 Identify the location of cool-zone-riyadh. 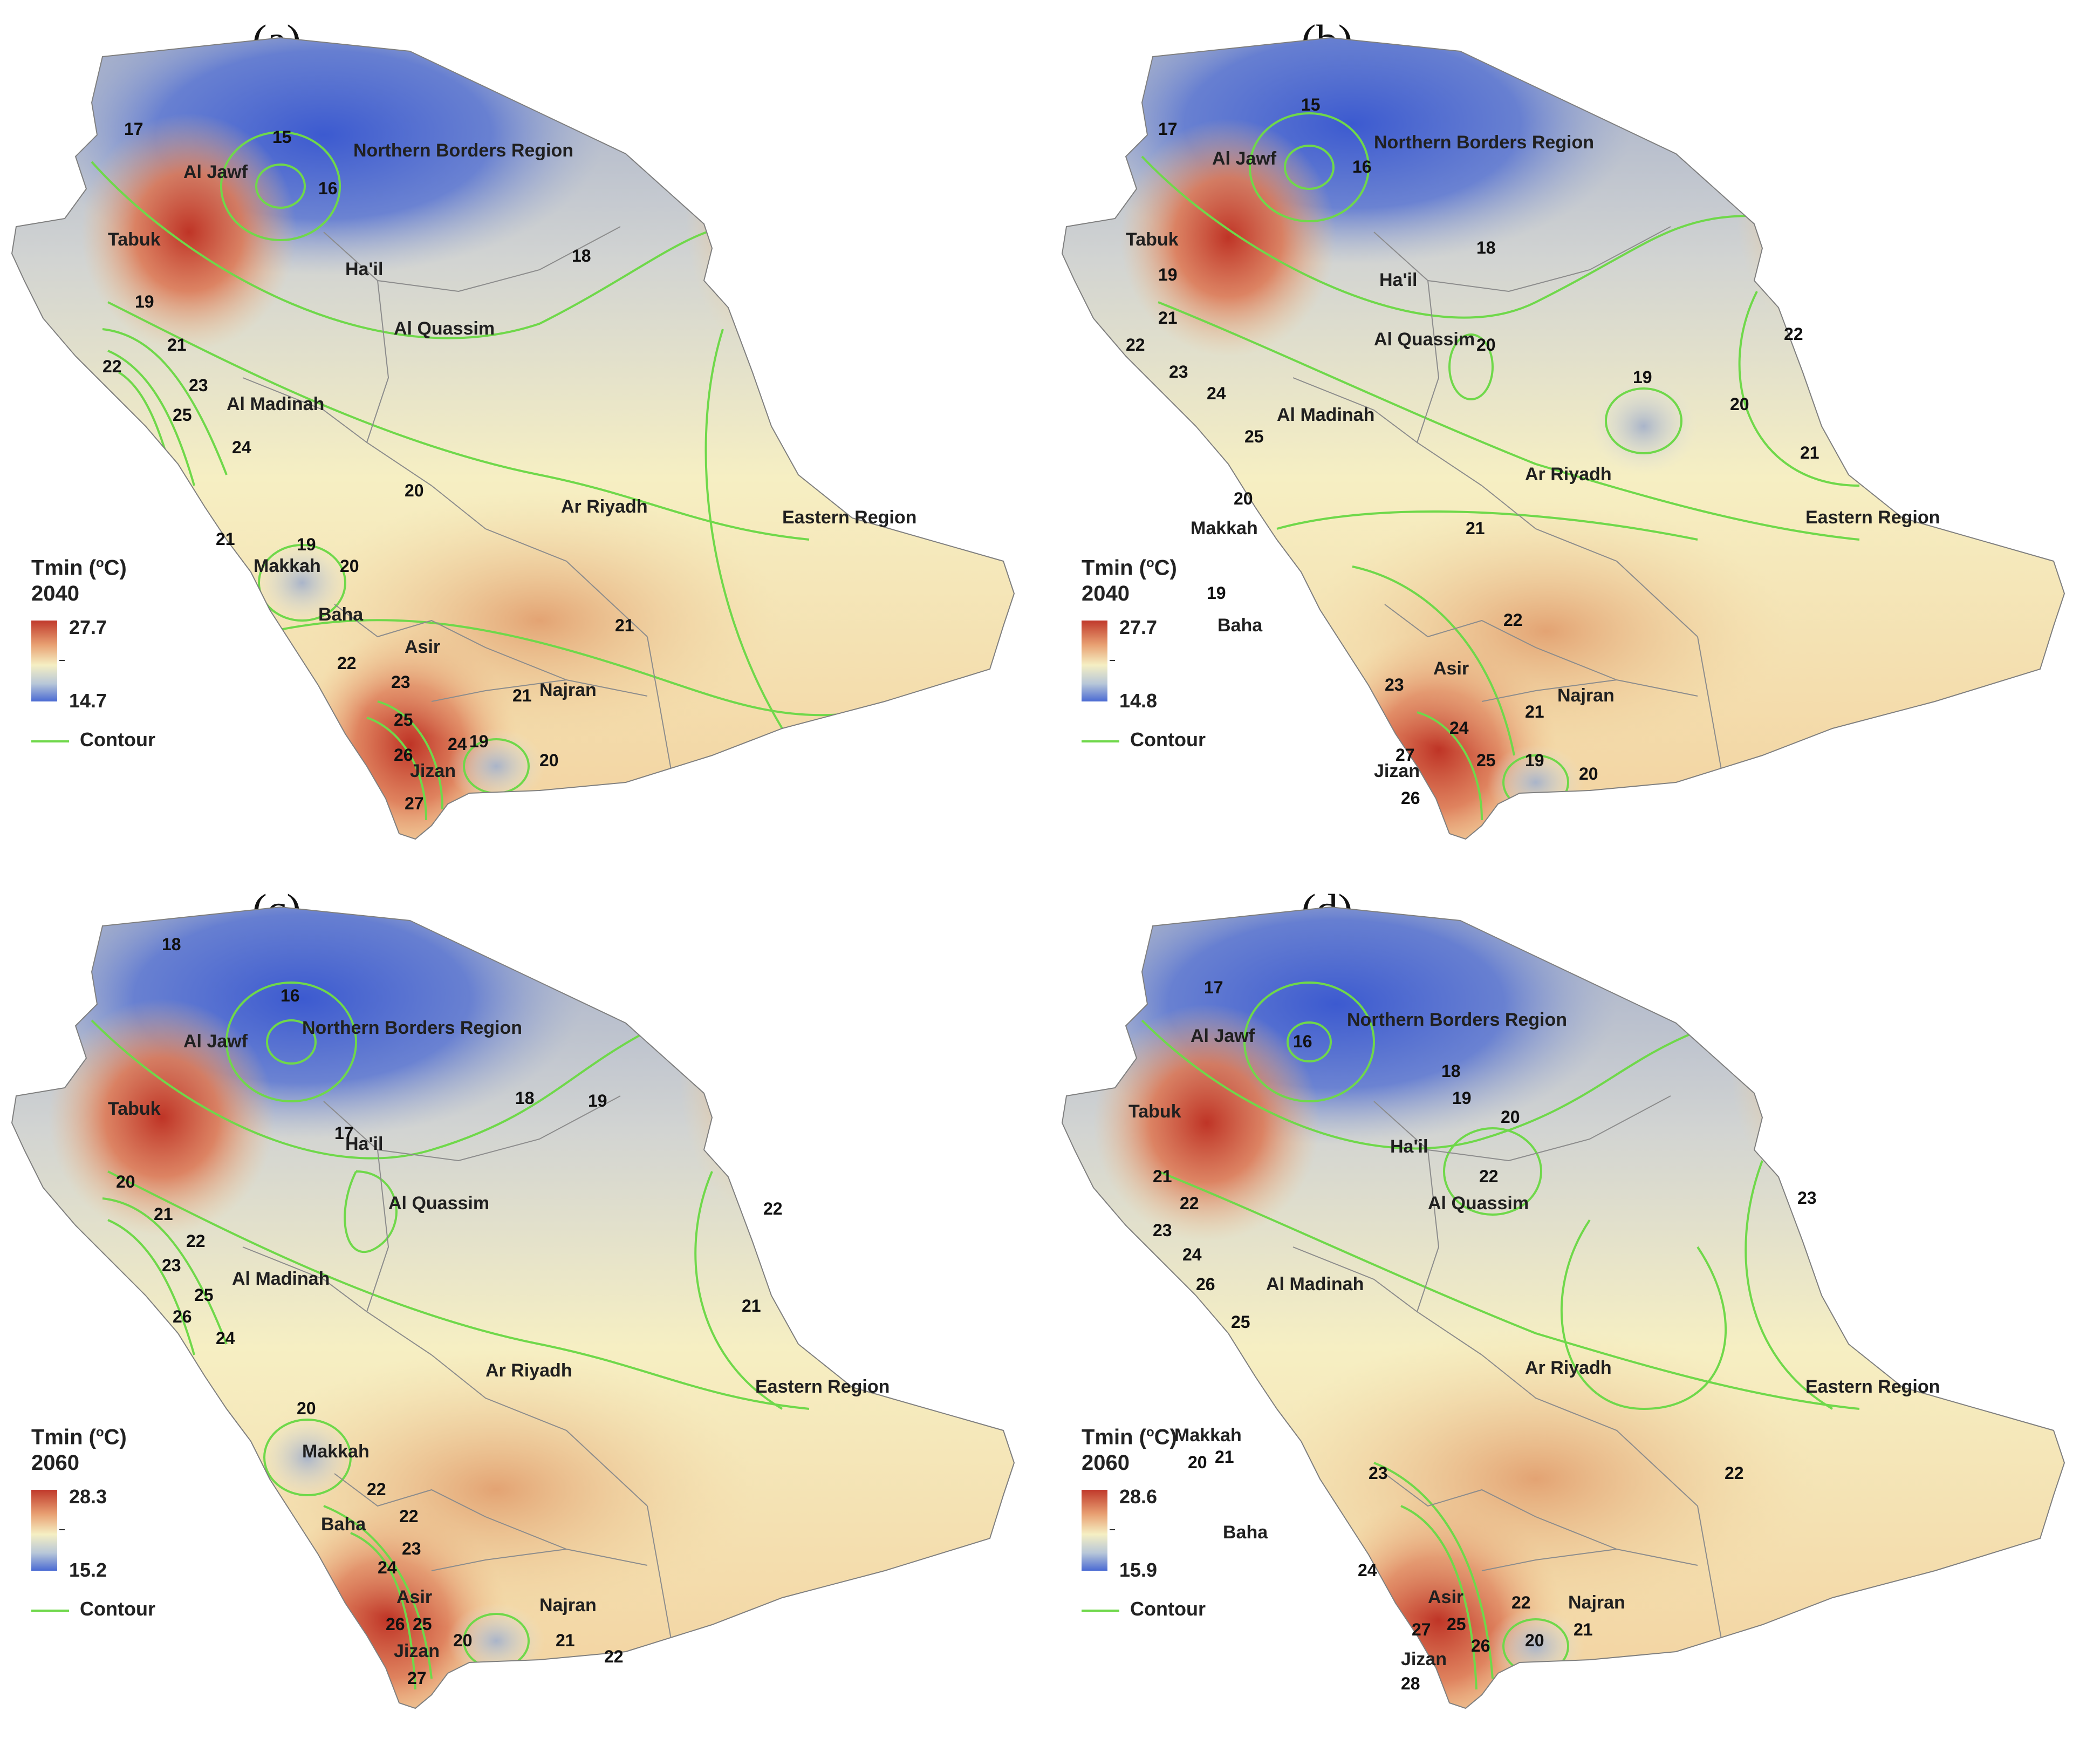
(1644, 427).